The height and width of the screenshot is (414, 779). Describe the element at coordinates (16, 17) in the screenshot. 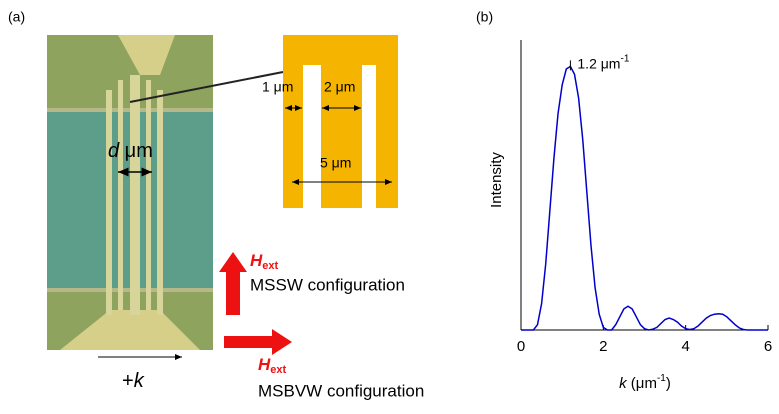

I see `panel-label: (a)` at that location.